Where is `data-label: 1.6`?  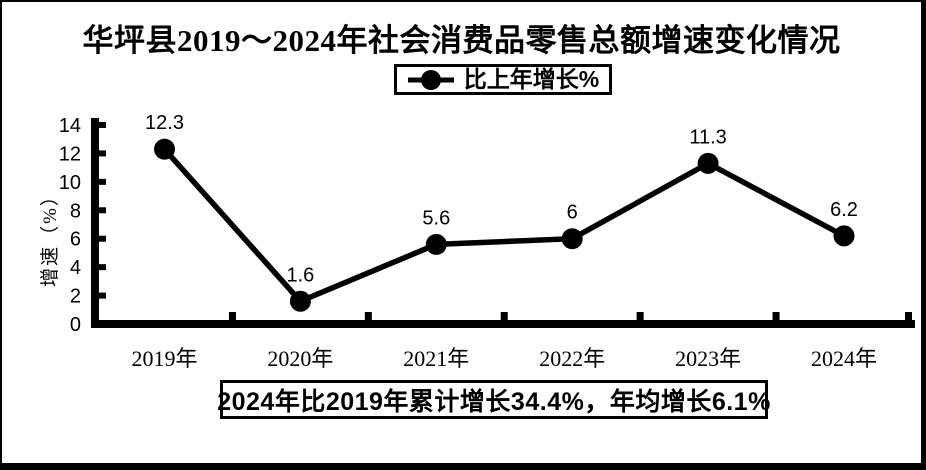
data-label: 1.6 is located at coordinates (300, 275).